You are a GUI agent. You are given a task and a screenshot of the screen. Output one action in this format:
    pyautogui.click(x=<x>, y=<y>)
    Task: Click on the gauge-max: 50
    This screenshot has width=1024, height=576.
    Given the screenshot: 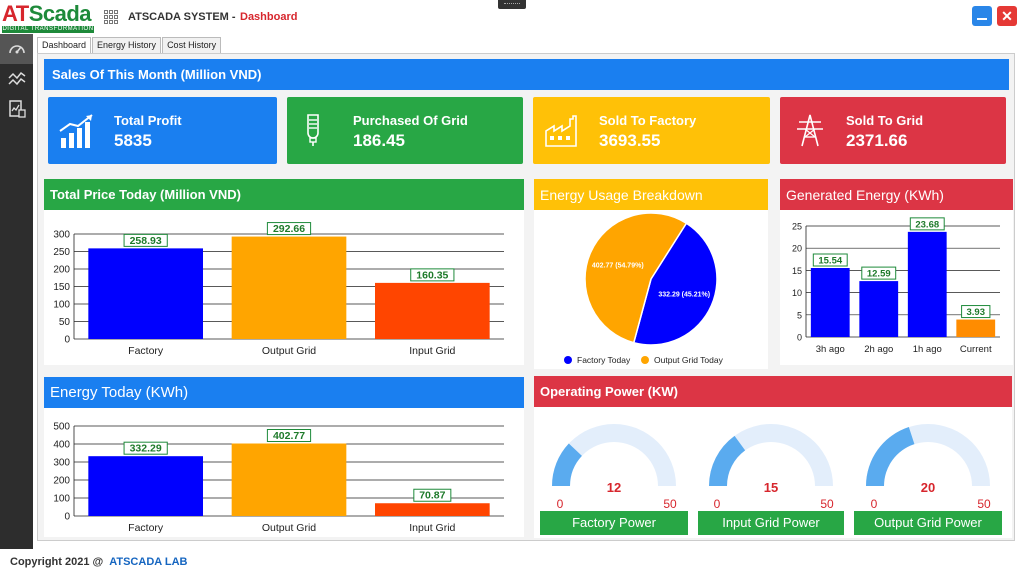 What is the action you would take?
    pyautogui.click(x=984, y=503)
    